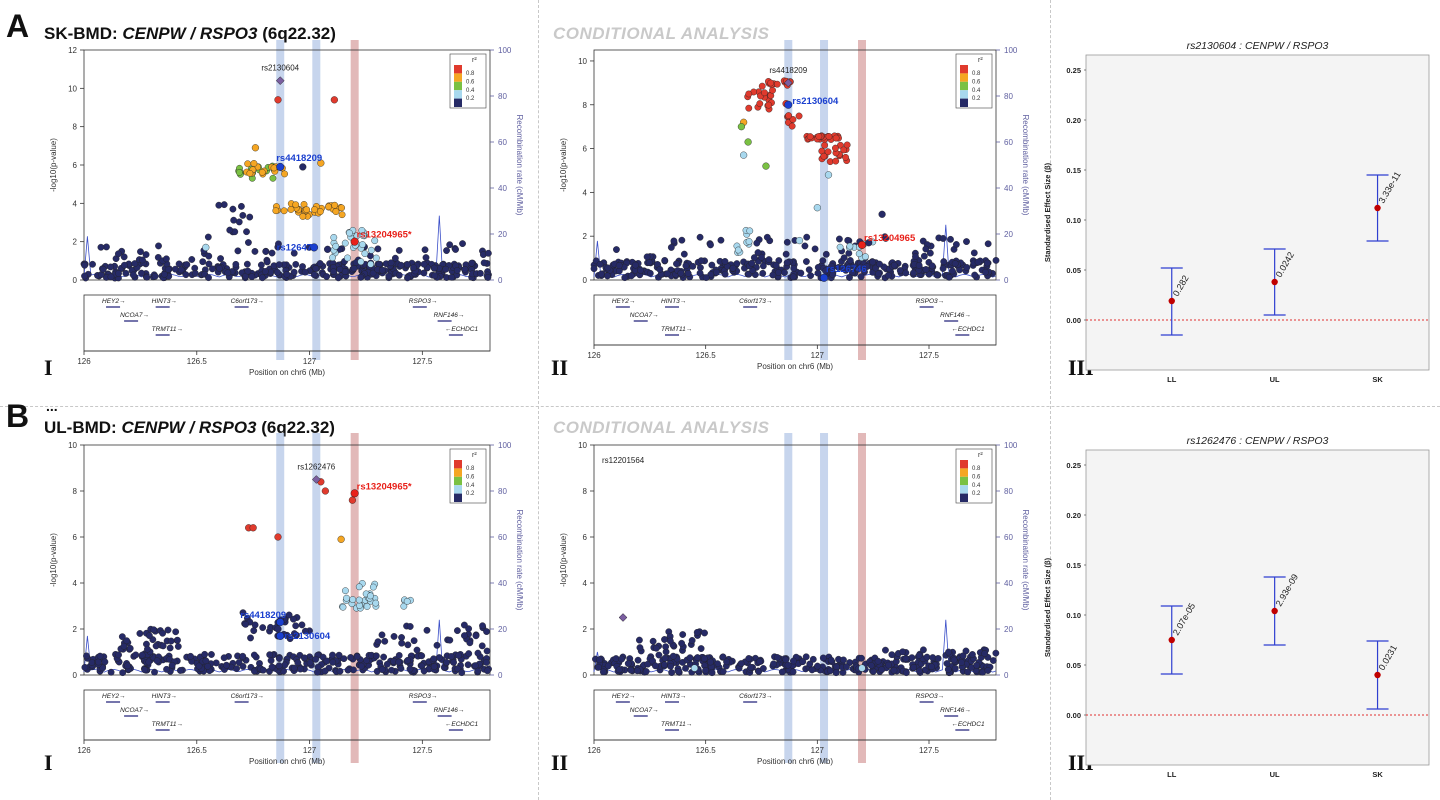  What do you see at coordinates (84, 750) in the screenshot?
I see `x-tick-label: 126` at bounding box center [84, 750].